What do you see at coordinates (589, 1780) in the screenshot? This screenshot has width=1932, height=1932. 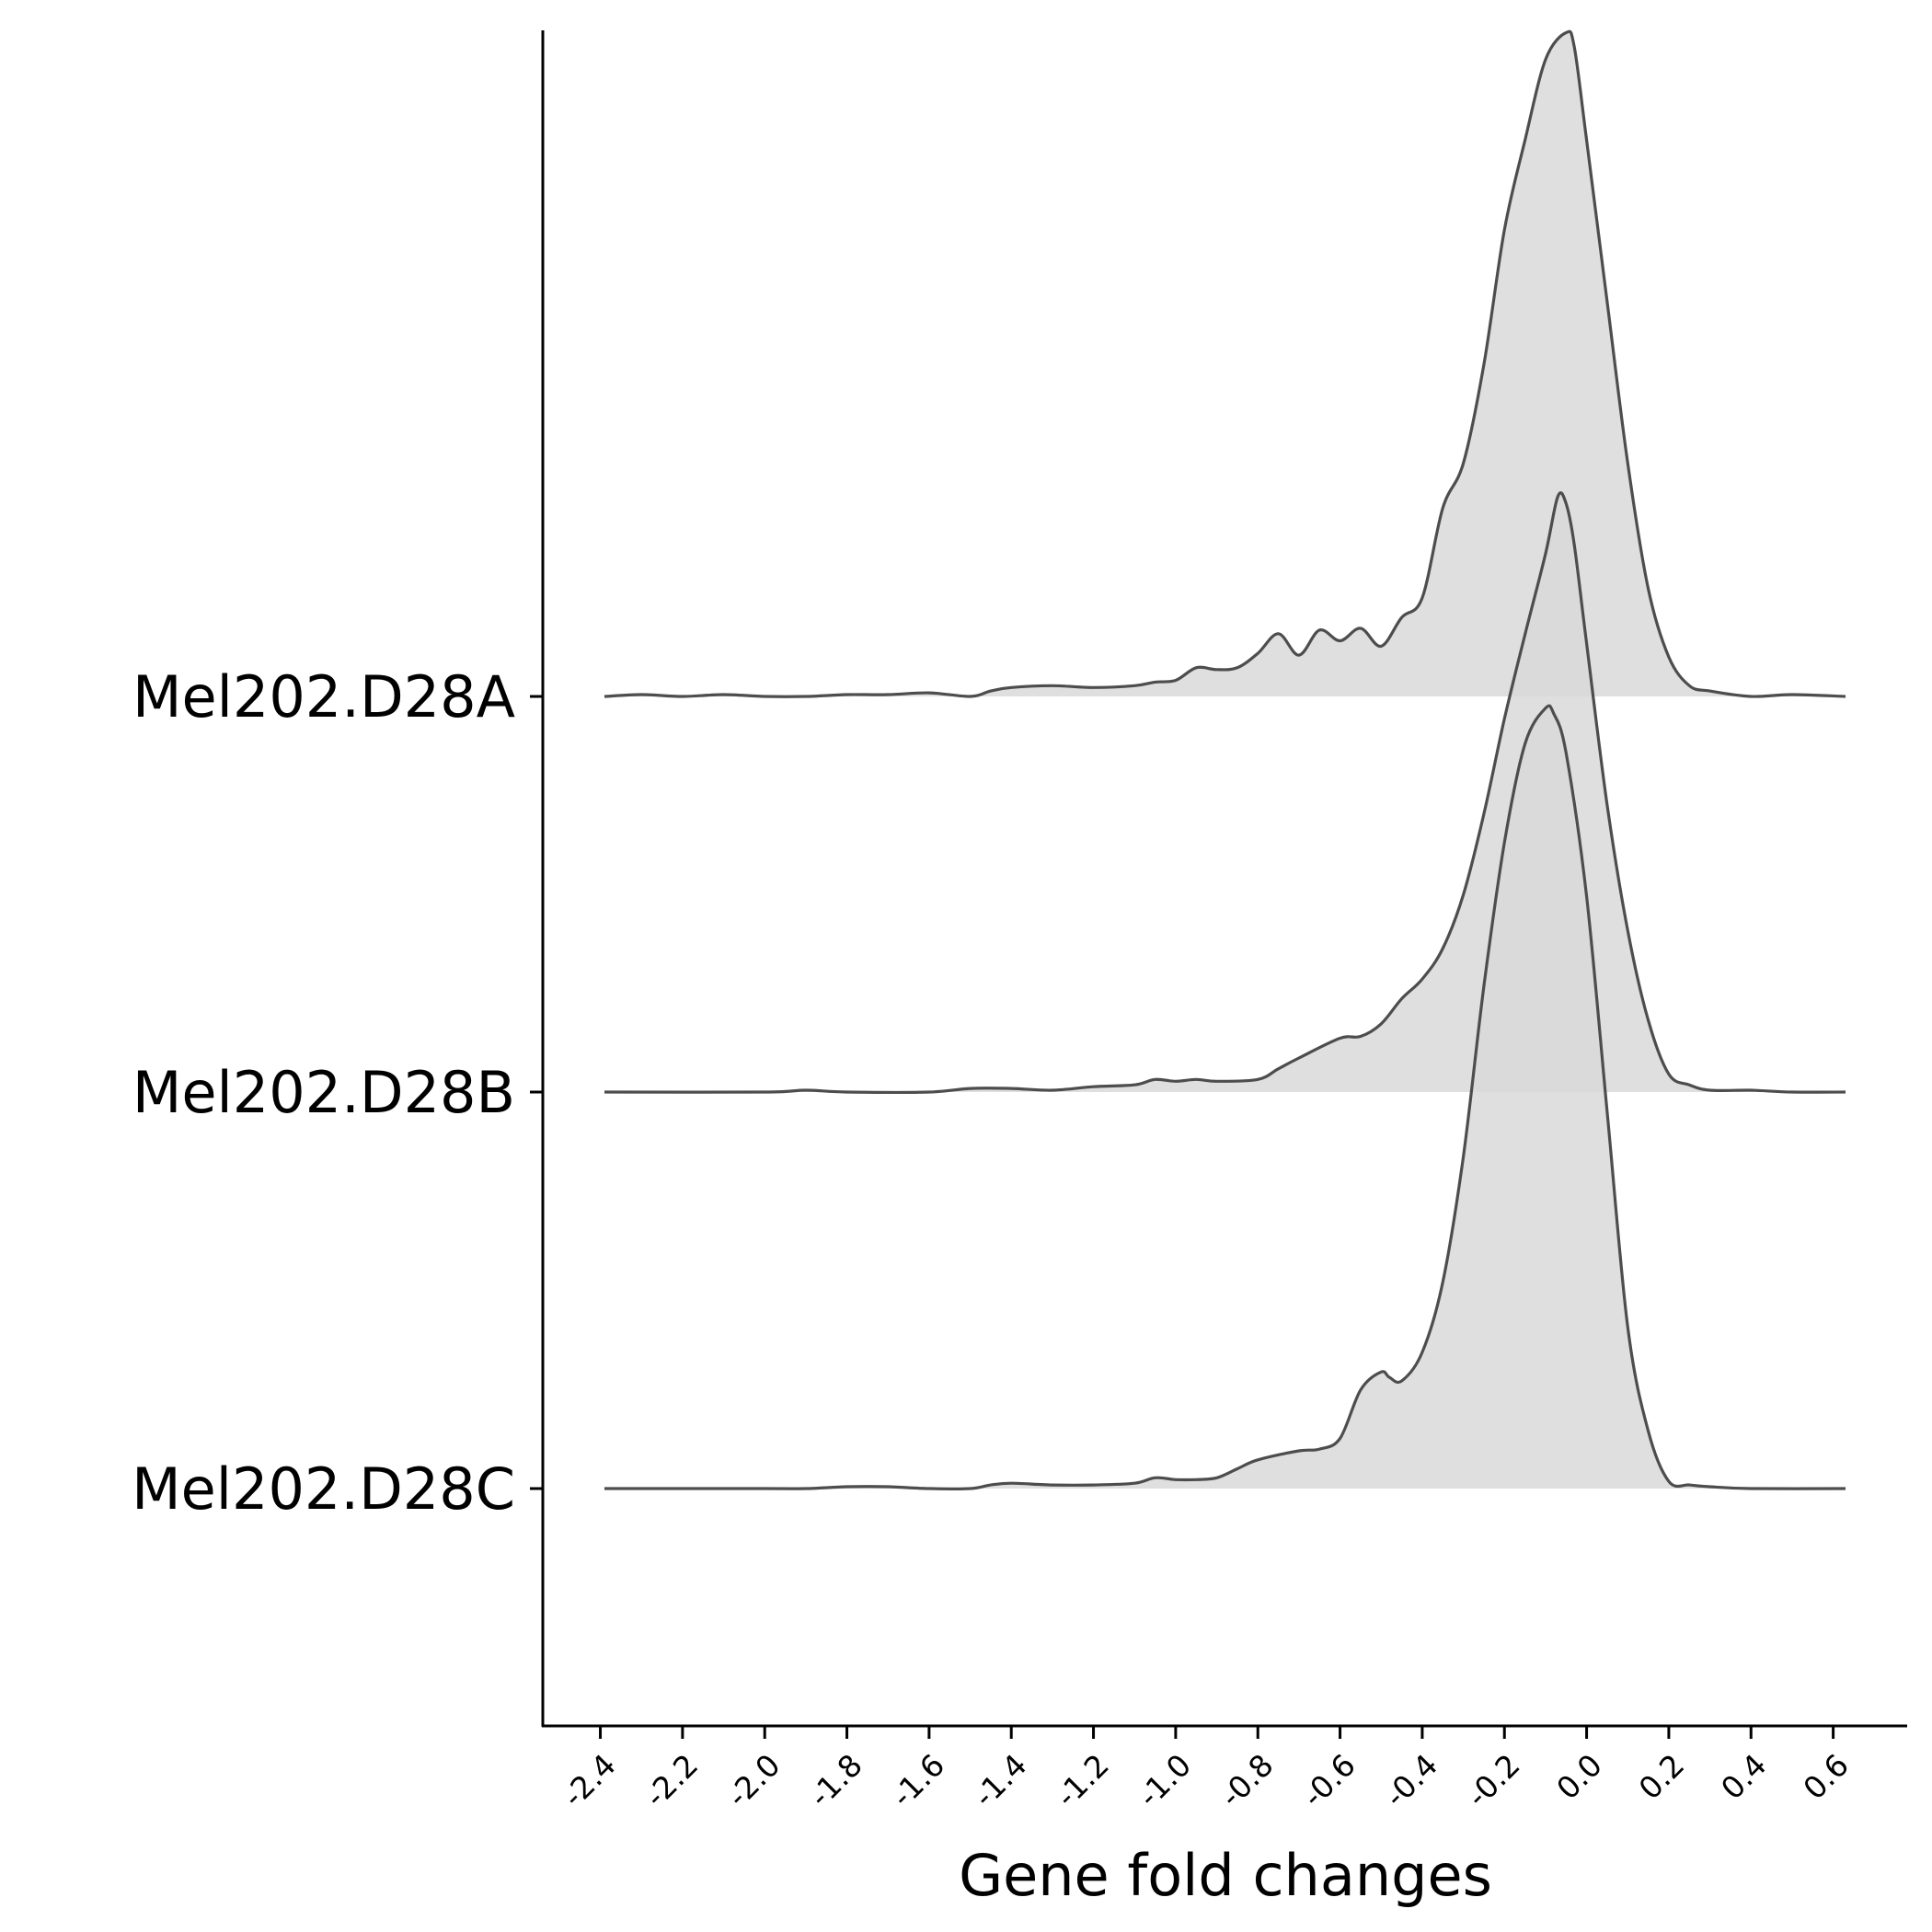 I see `x-tick-label: -2.4` at bounding box center [589, 1780].